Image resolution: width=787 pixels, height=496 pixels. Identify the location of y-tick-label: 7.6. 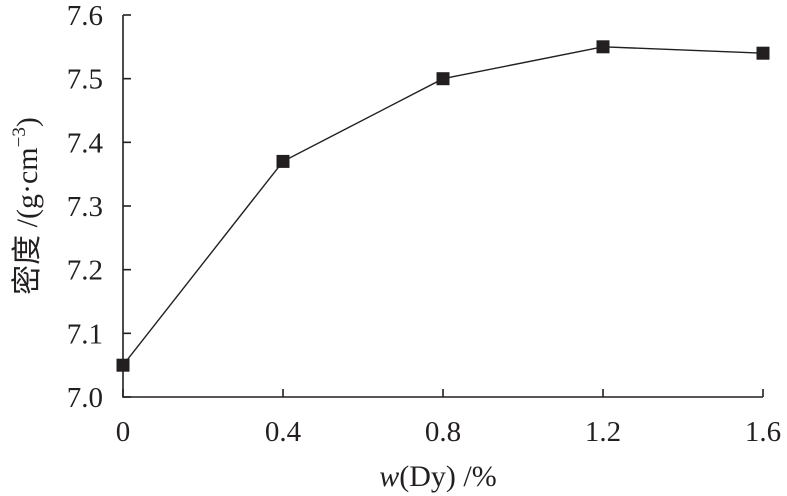
(85, 16).